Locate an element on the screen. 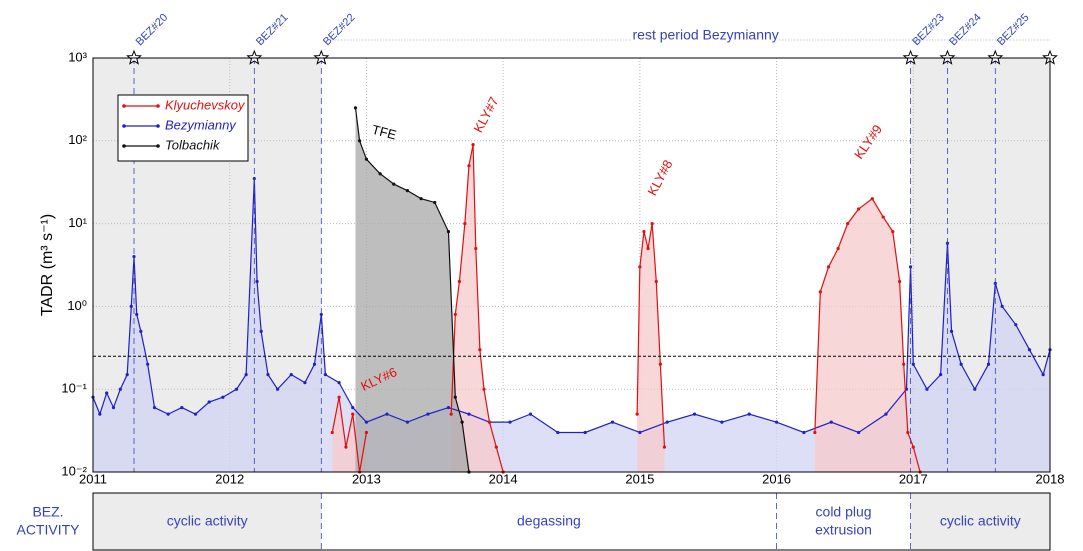 This screenshot has width=1083, height=551. phase-label: cold plug is located at coordinates (844, 512).